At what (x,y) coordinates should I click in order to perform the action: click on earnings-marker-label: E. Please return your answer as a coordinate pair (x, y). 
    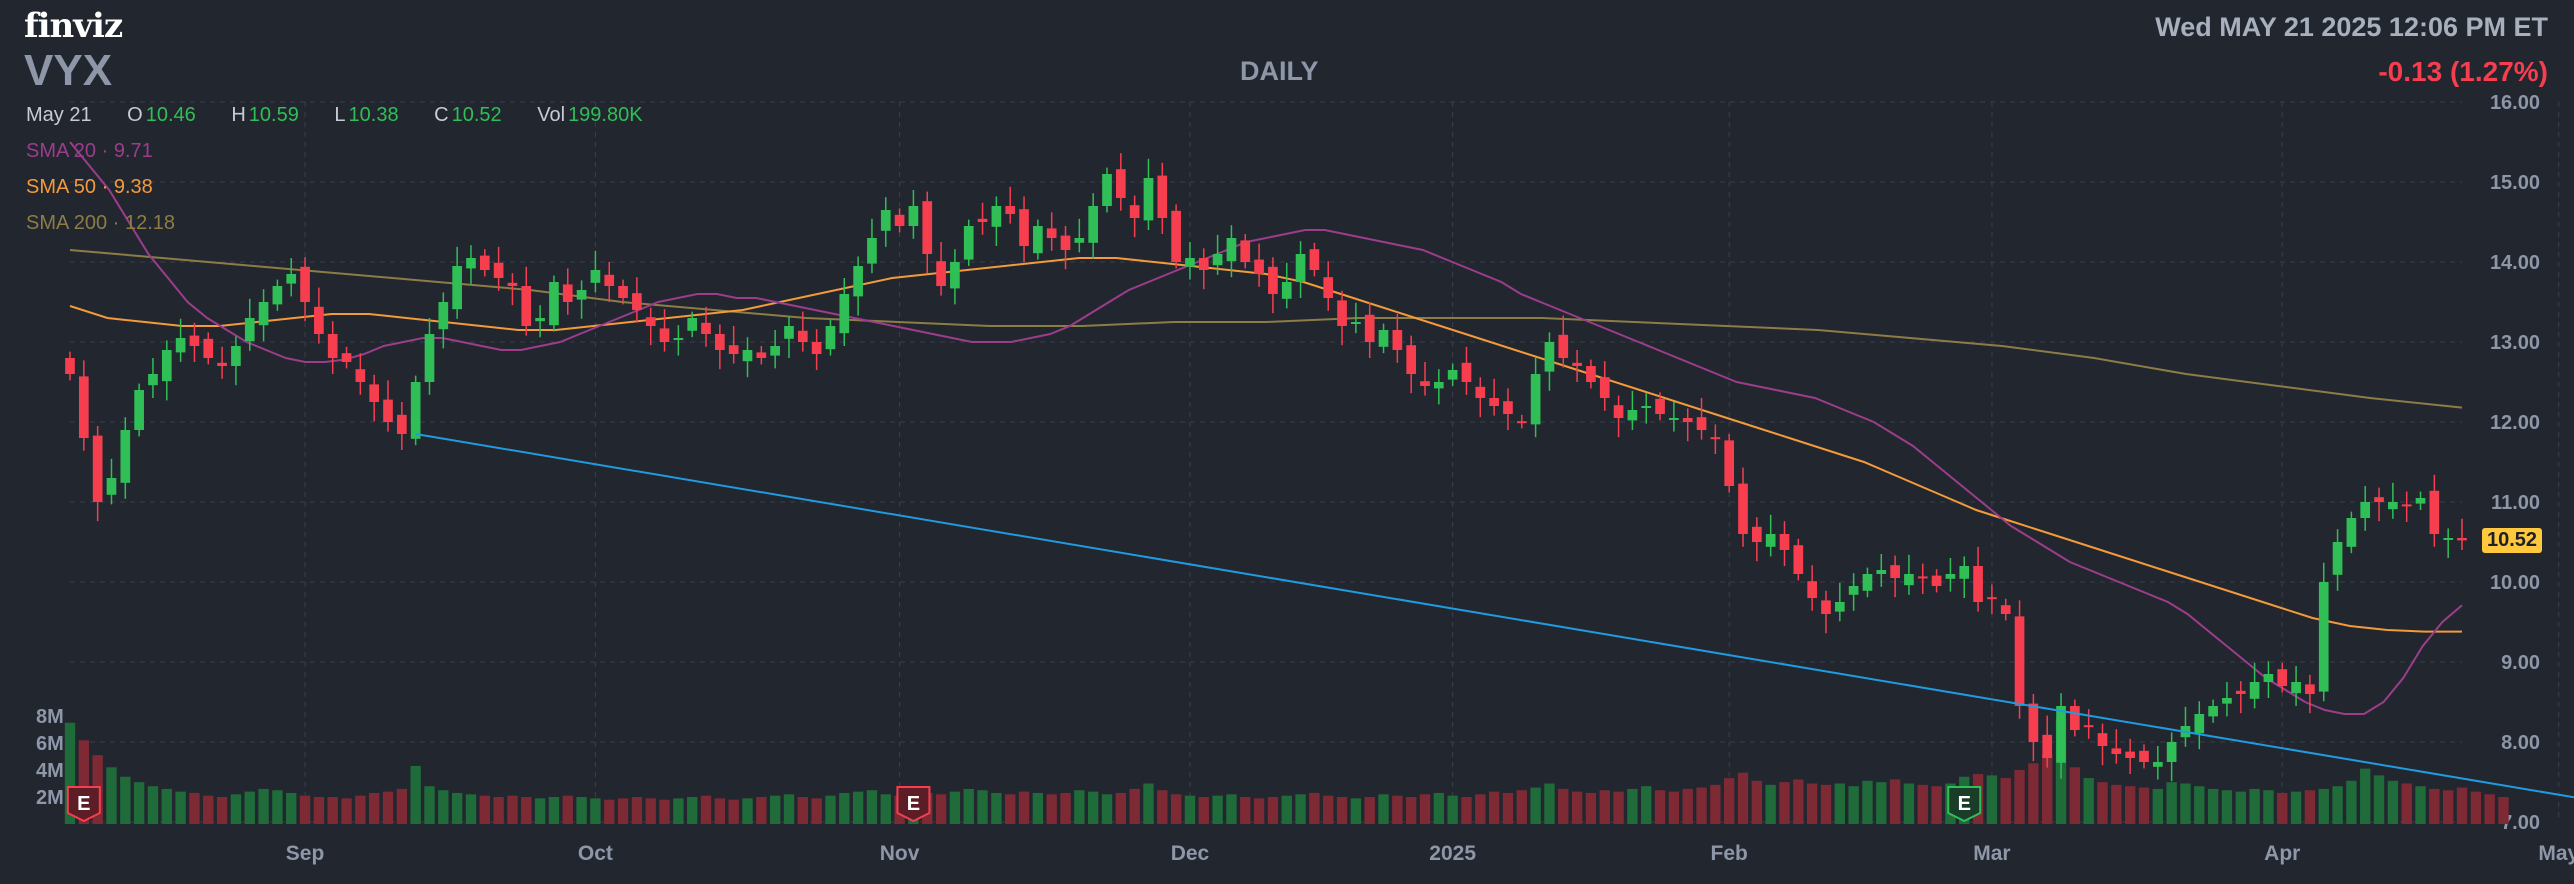
    Looking at the image, I should click on (1964, 804).